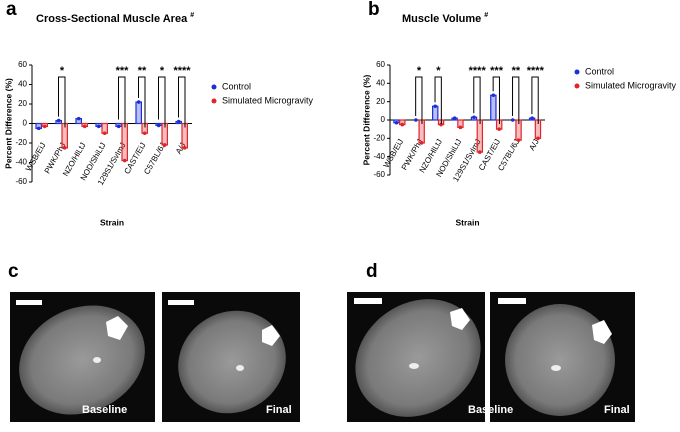  I want to click on panel-label: c, so click(13, 271).